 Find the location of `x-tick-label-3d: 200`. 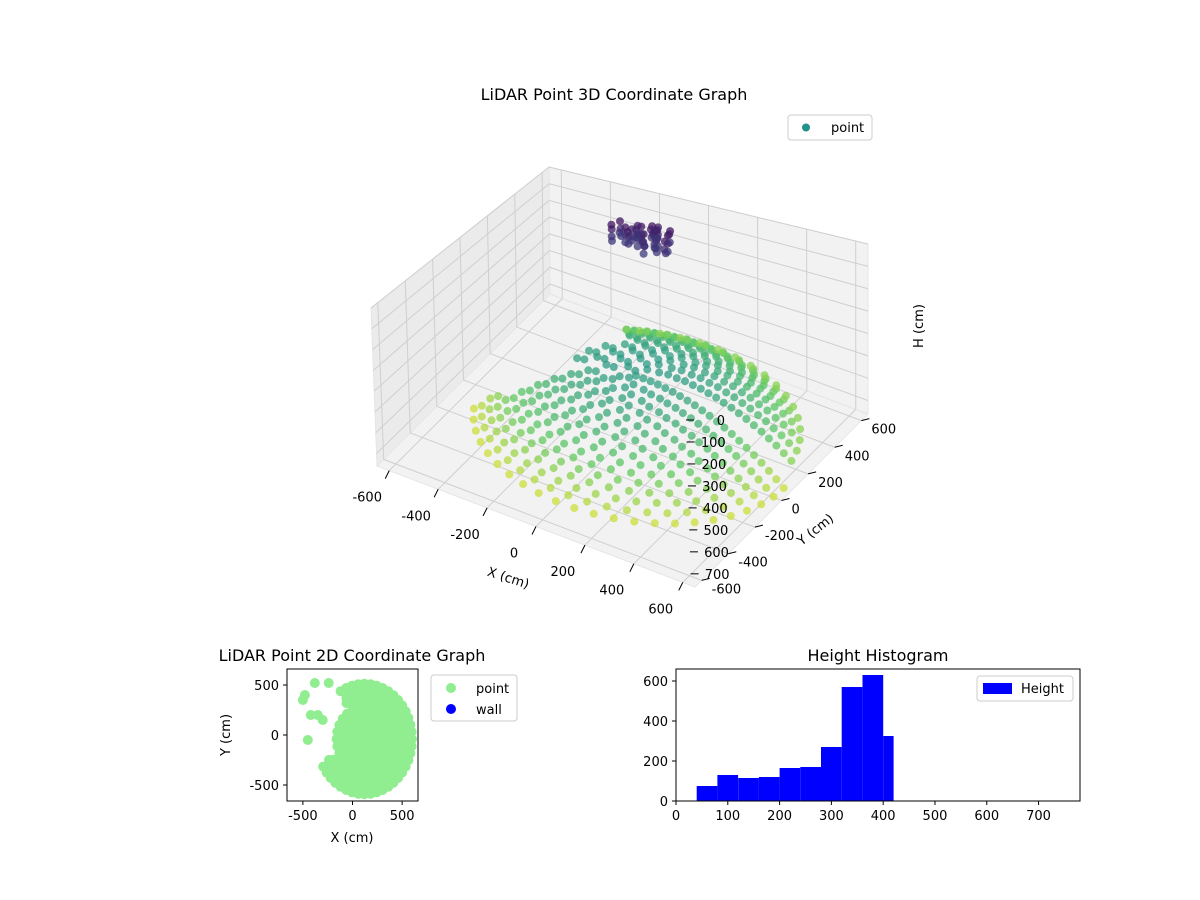

x-tick-label-3d: 200 is located at coordinates (563, 572).